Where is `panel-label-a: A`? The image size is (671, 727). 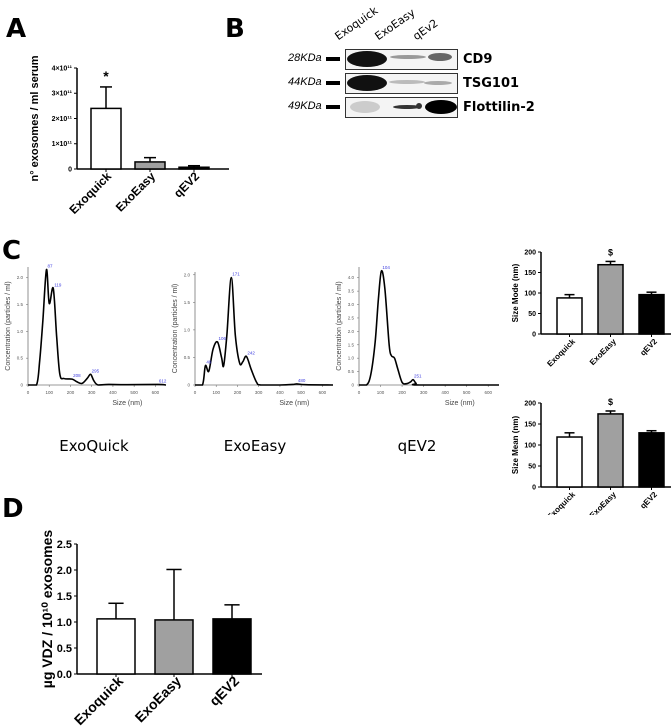
panel-label-a: A is located at coordinates (16, 29).